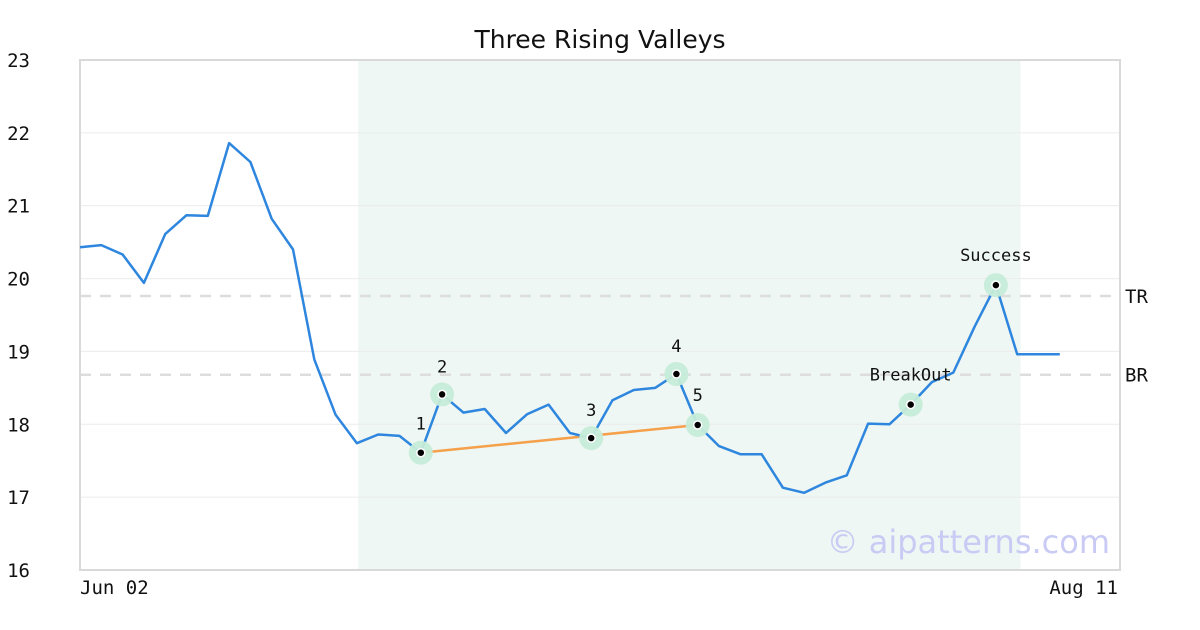 The image size is (1200, 630). Describe the element at coordinates (421, 425) in the screenshot. I see `marker-label-1: 1` at that location.